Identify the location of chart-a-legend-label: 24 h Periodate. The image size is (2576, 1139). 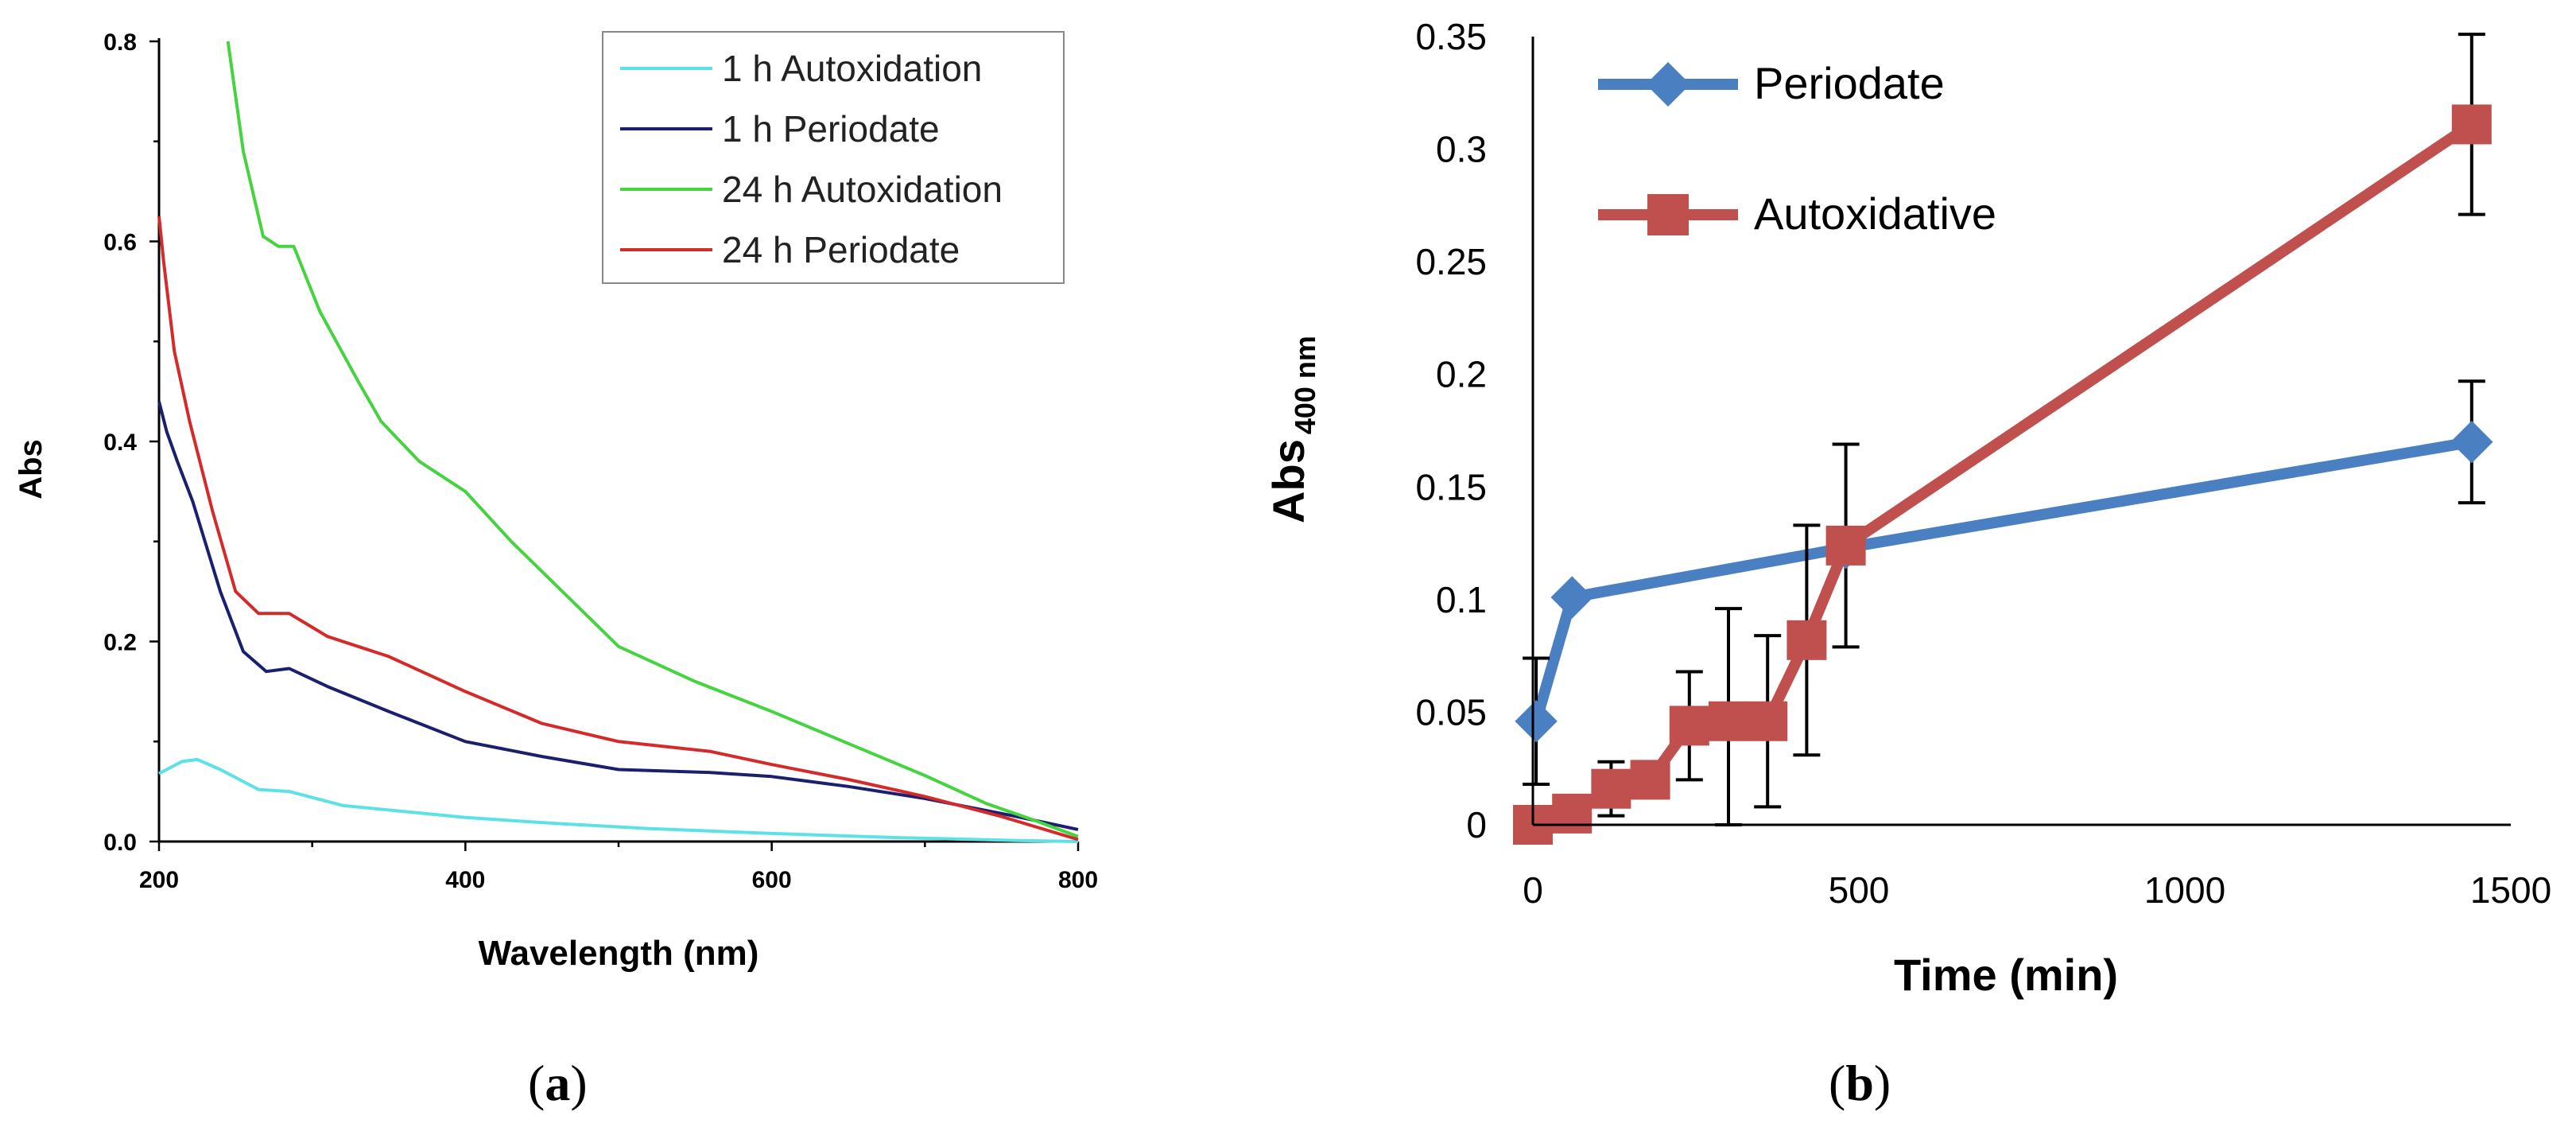
(841, 249).